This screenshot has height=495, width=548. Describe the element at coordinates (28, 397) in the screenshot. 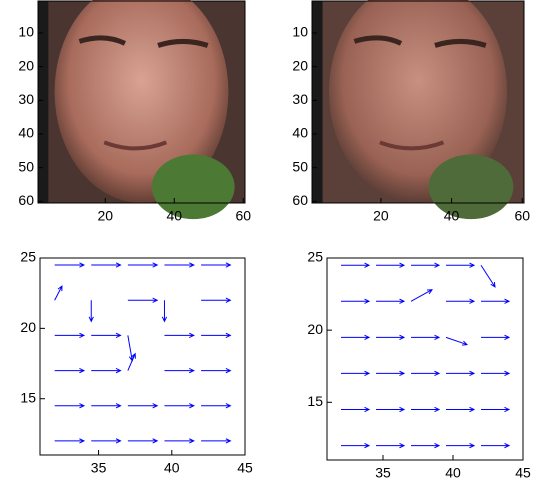

I see `y-tick-label: 15` at that location.